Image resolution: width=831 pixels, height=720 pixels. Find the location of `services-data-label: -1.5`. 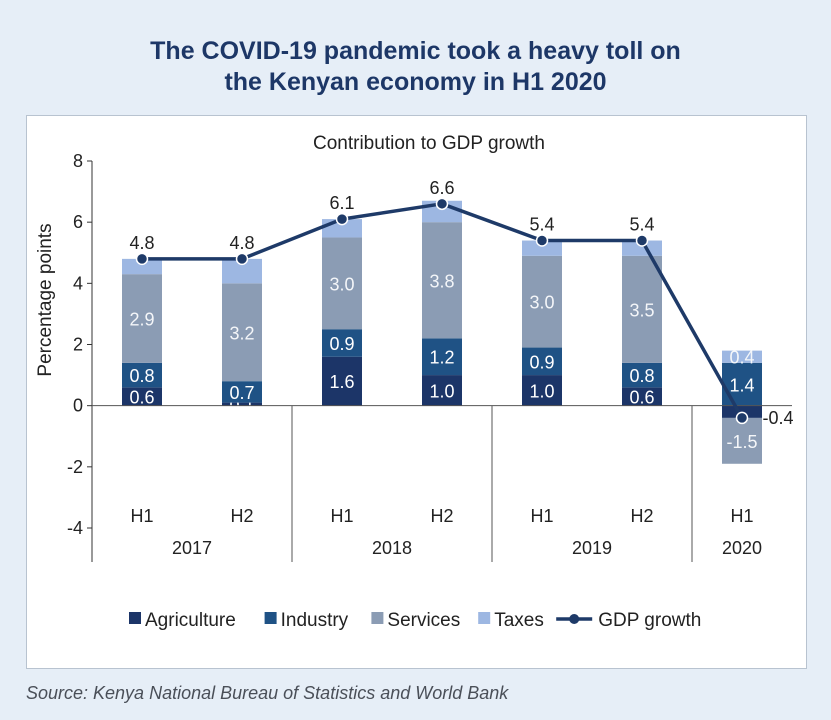

services-data-label: -1.5 is located at coordinates (741, 442).